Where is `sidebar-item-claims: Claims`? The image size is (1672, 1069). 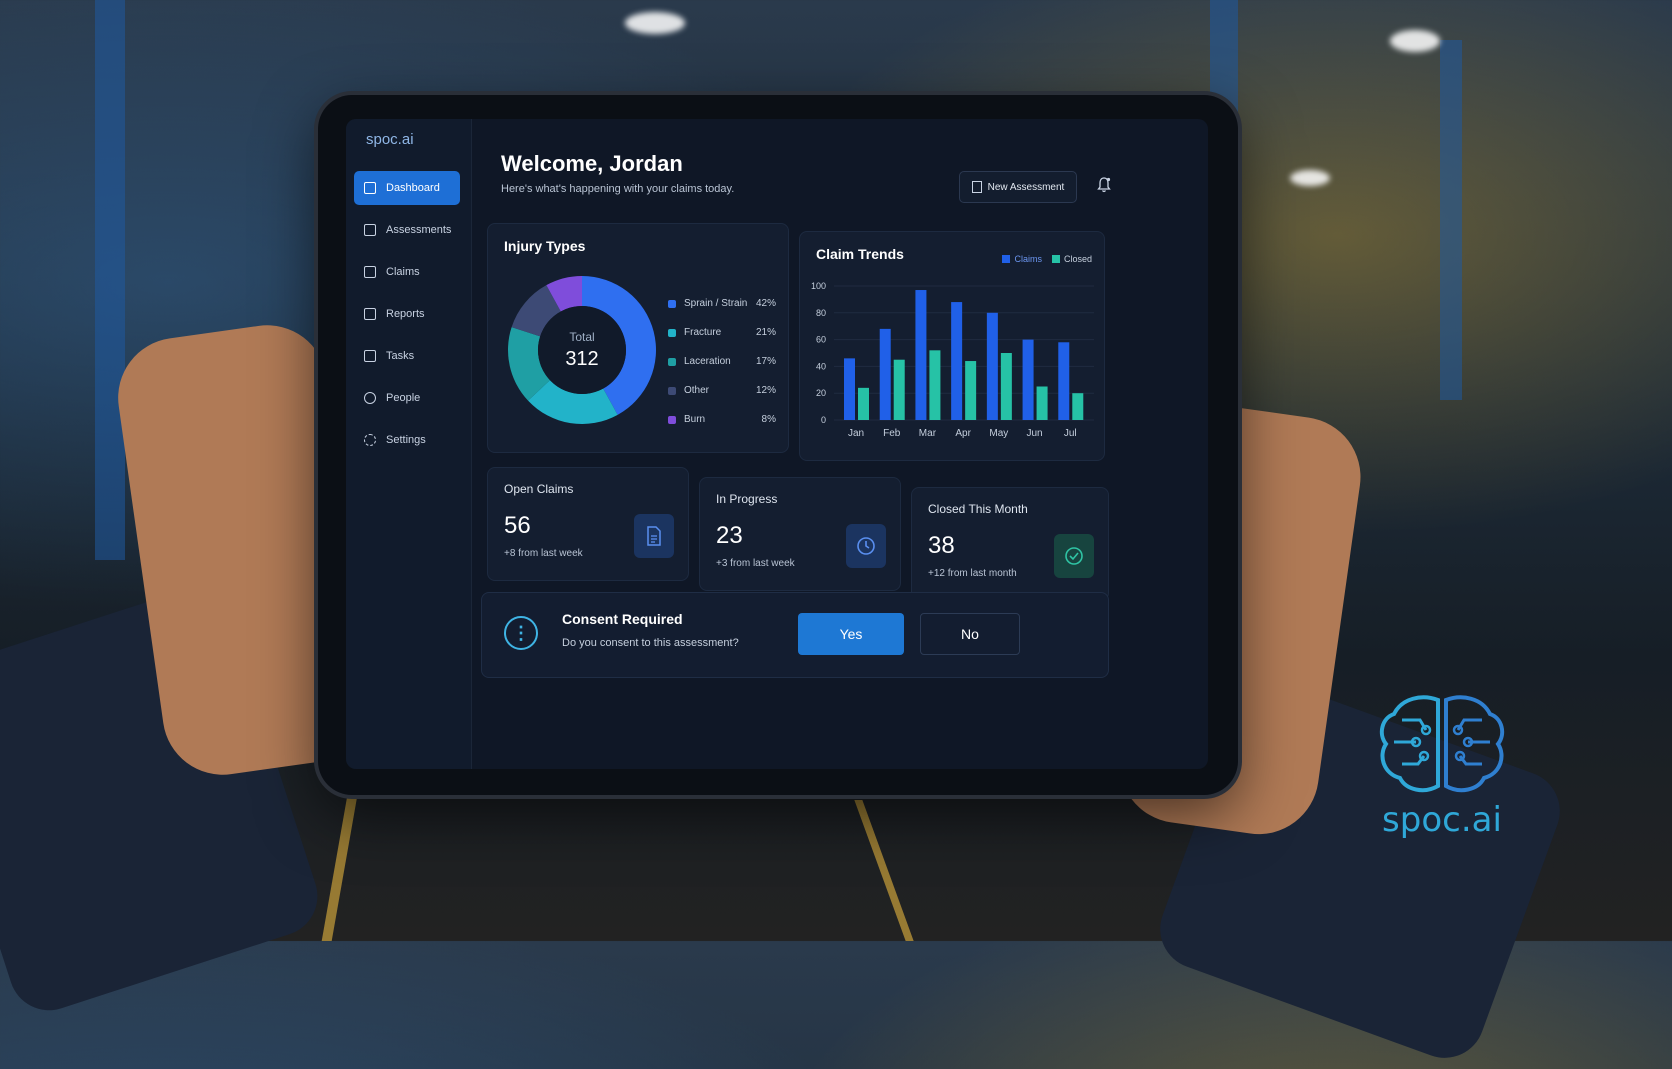 sidebar-item-claims: Claims is located at coordinates (407, 272).